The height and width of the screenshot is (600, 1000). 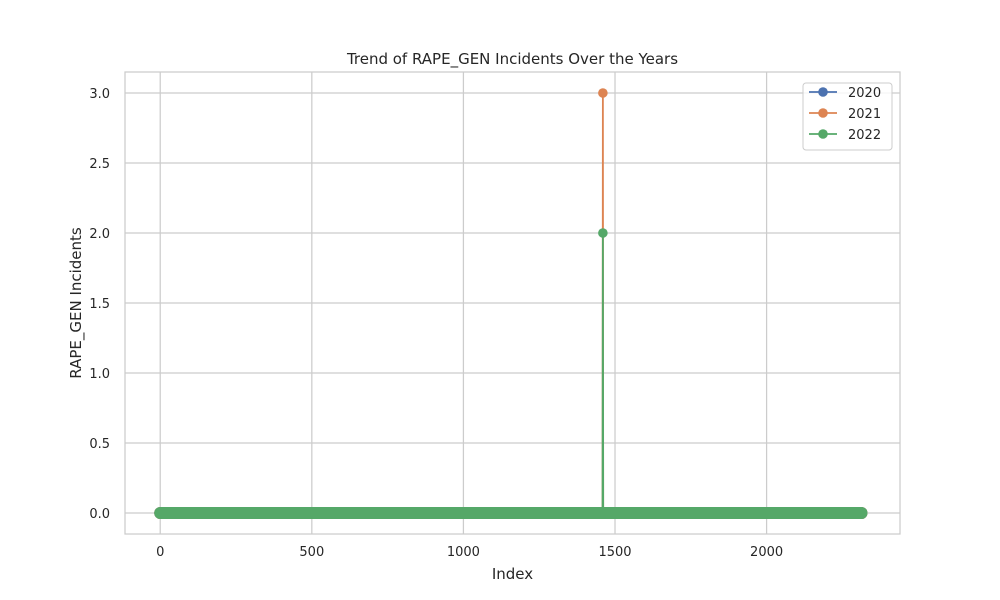 I want to click on y-tick-label: 1.5, so click(x=99, y=304).